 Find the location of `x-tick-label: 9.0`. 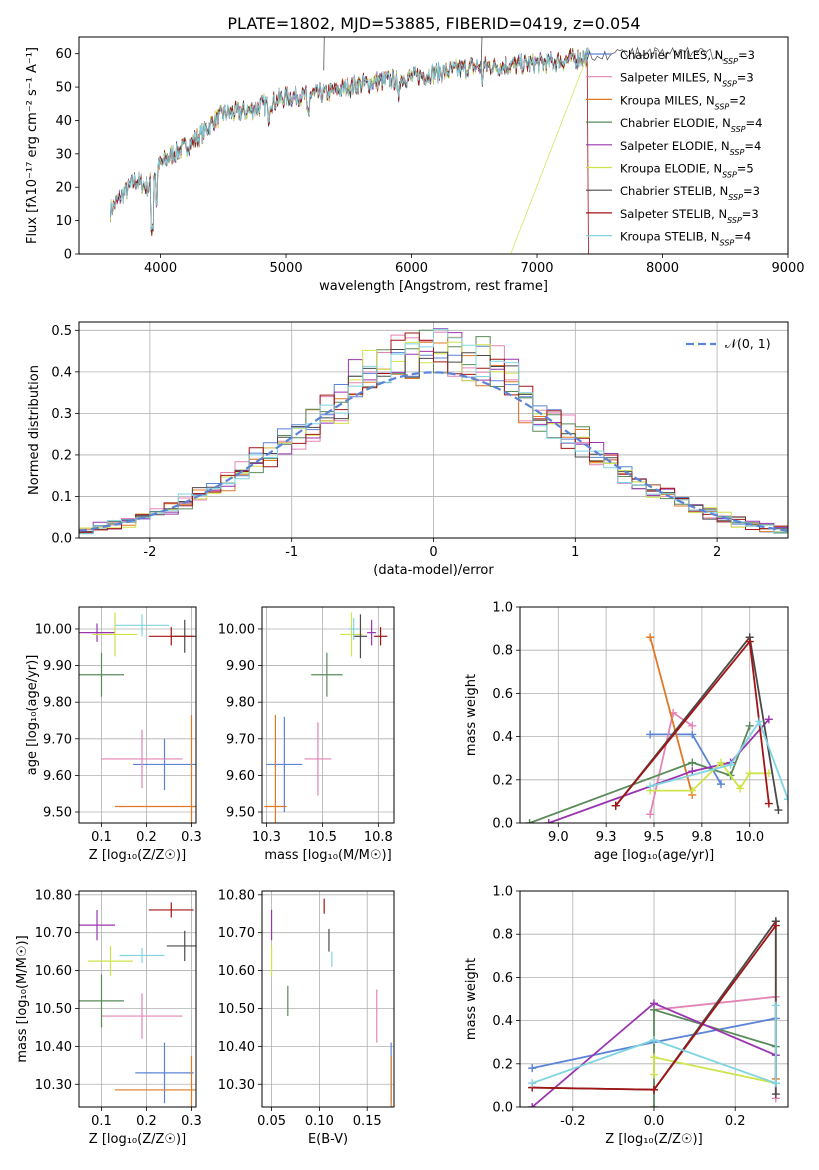

x-tick-label: 9.0 is located at coordinates (558, 837).